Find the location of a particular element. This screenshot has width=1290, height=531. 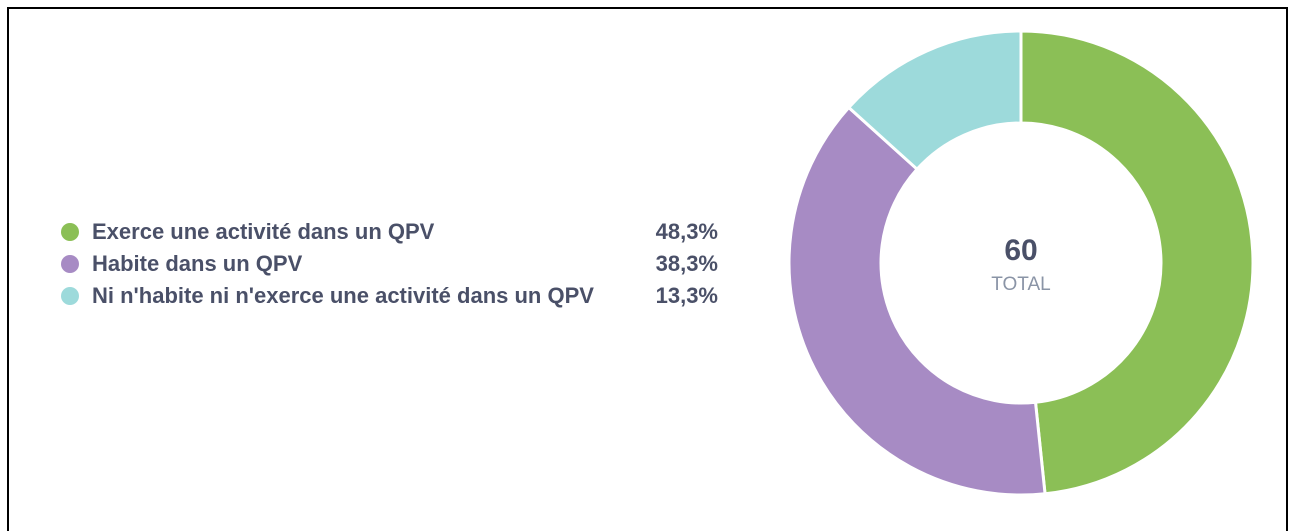

total-label: TOTAL is located at coordinates (1020, 284).